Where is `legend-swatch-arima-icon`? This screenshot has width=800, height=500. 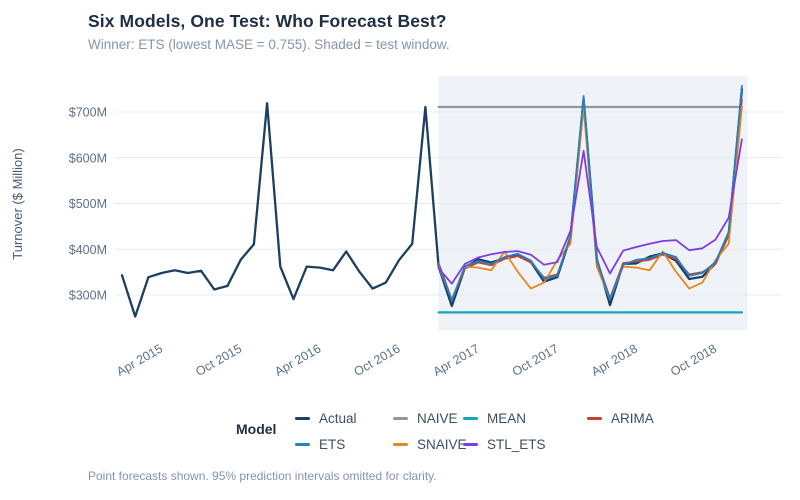 legend-swatch-arima-icon is located at coordinates (594, 418).